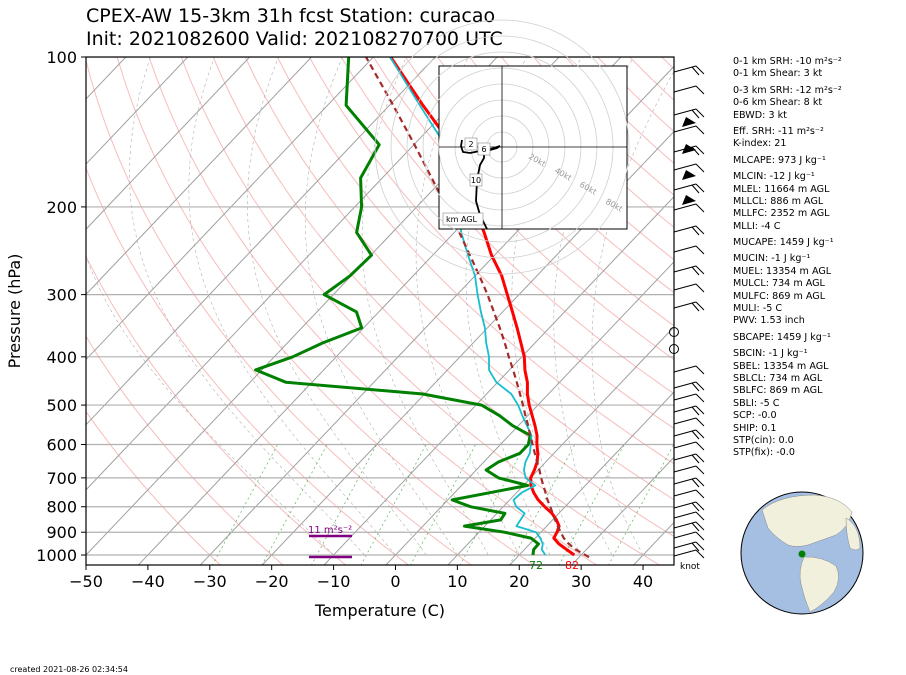 This screenshot has height=675, width=906. What do you see at coordinates (519, 581) in the screenshot?
I see `x-tick-label: 20` at bounding box center [519, 581].